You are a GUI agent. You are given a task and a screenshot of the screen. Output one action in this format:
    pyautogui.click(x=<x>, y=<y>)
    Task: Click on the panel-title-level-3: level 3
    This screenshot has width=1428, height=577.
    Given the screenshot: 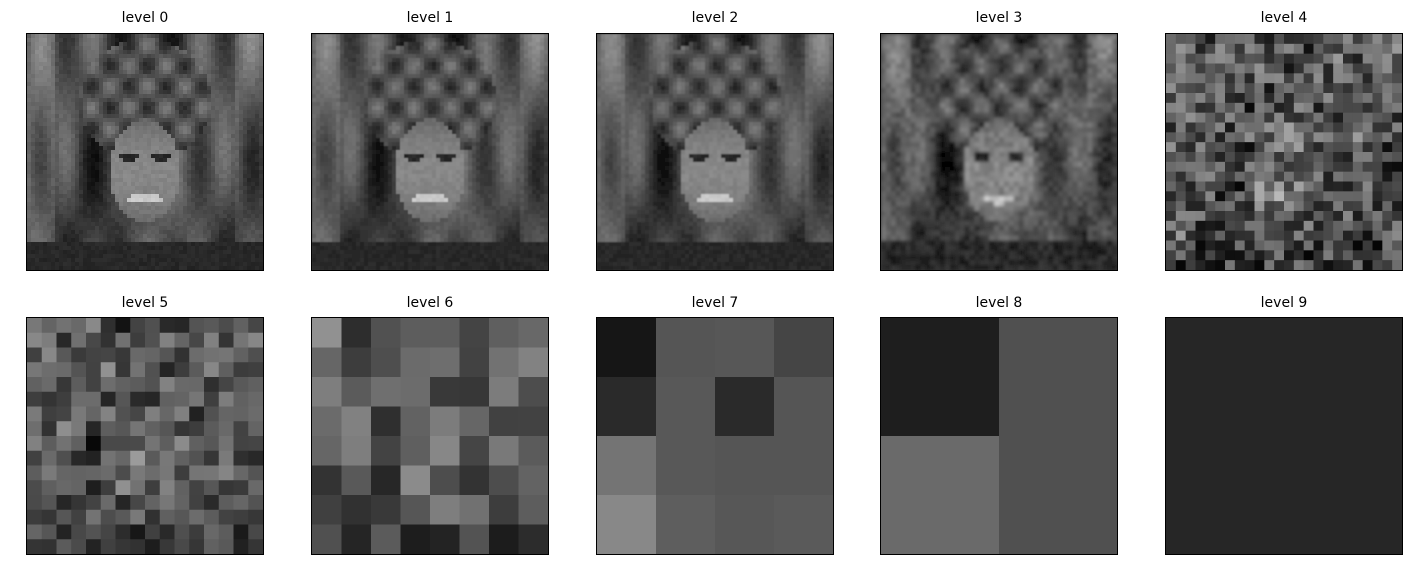 What is the action you would take?
    pyautogui.click(x=999, y=18)
    